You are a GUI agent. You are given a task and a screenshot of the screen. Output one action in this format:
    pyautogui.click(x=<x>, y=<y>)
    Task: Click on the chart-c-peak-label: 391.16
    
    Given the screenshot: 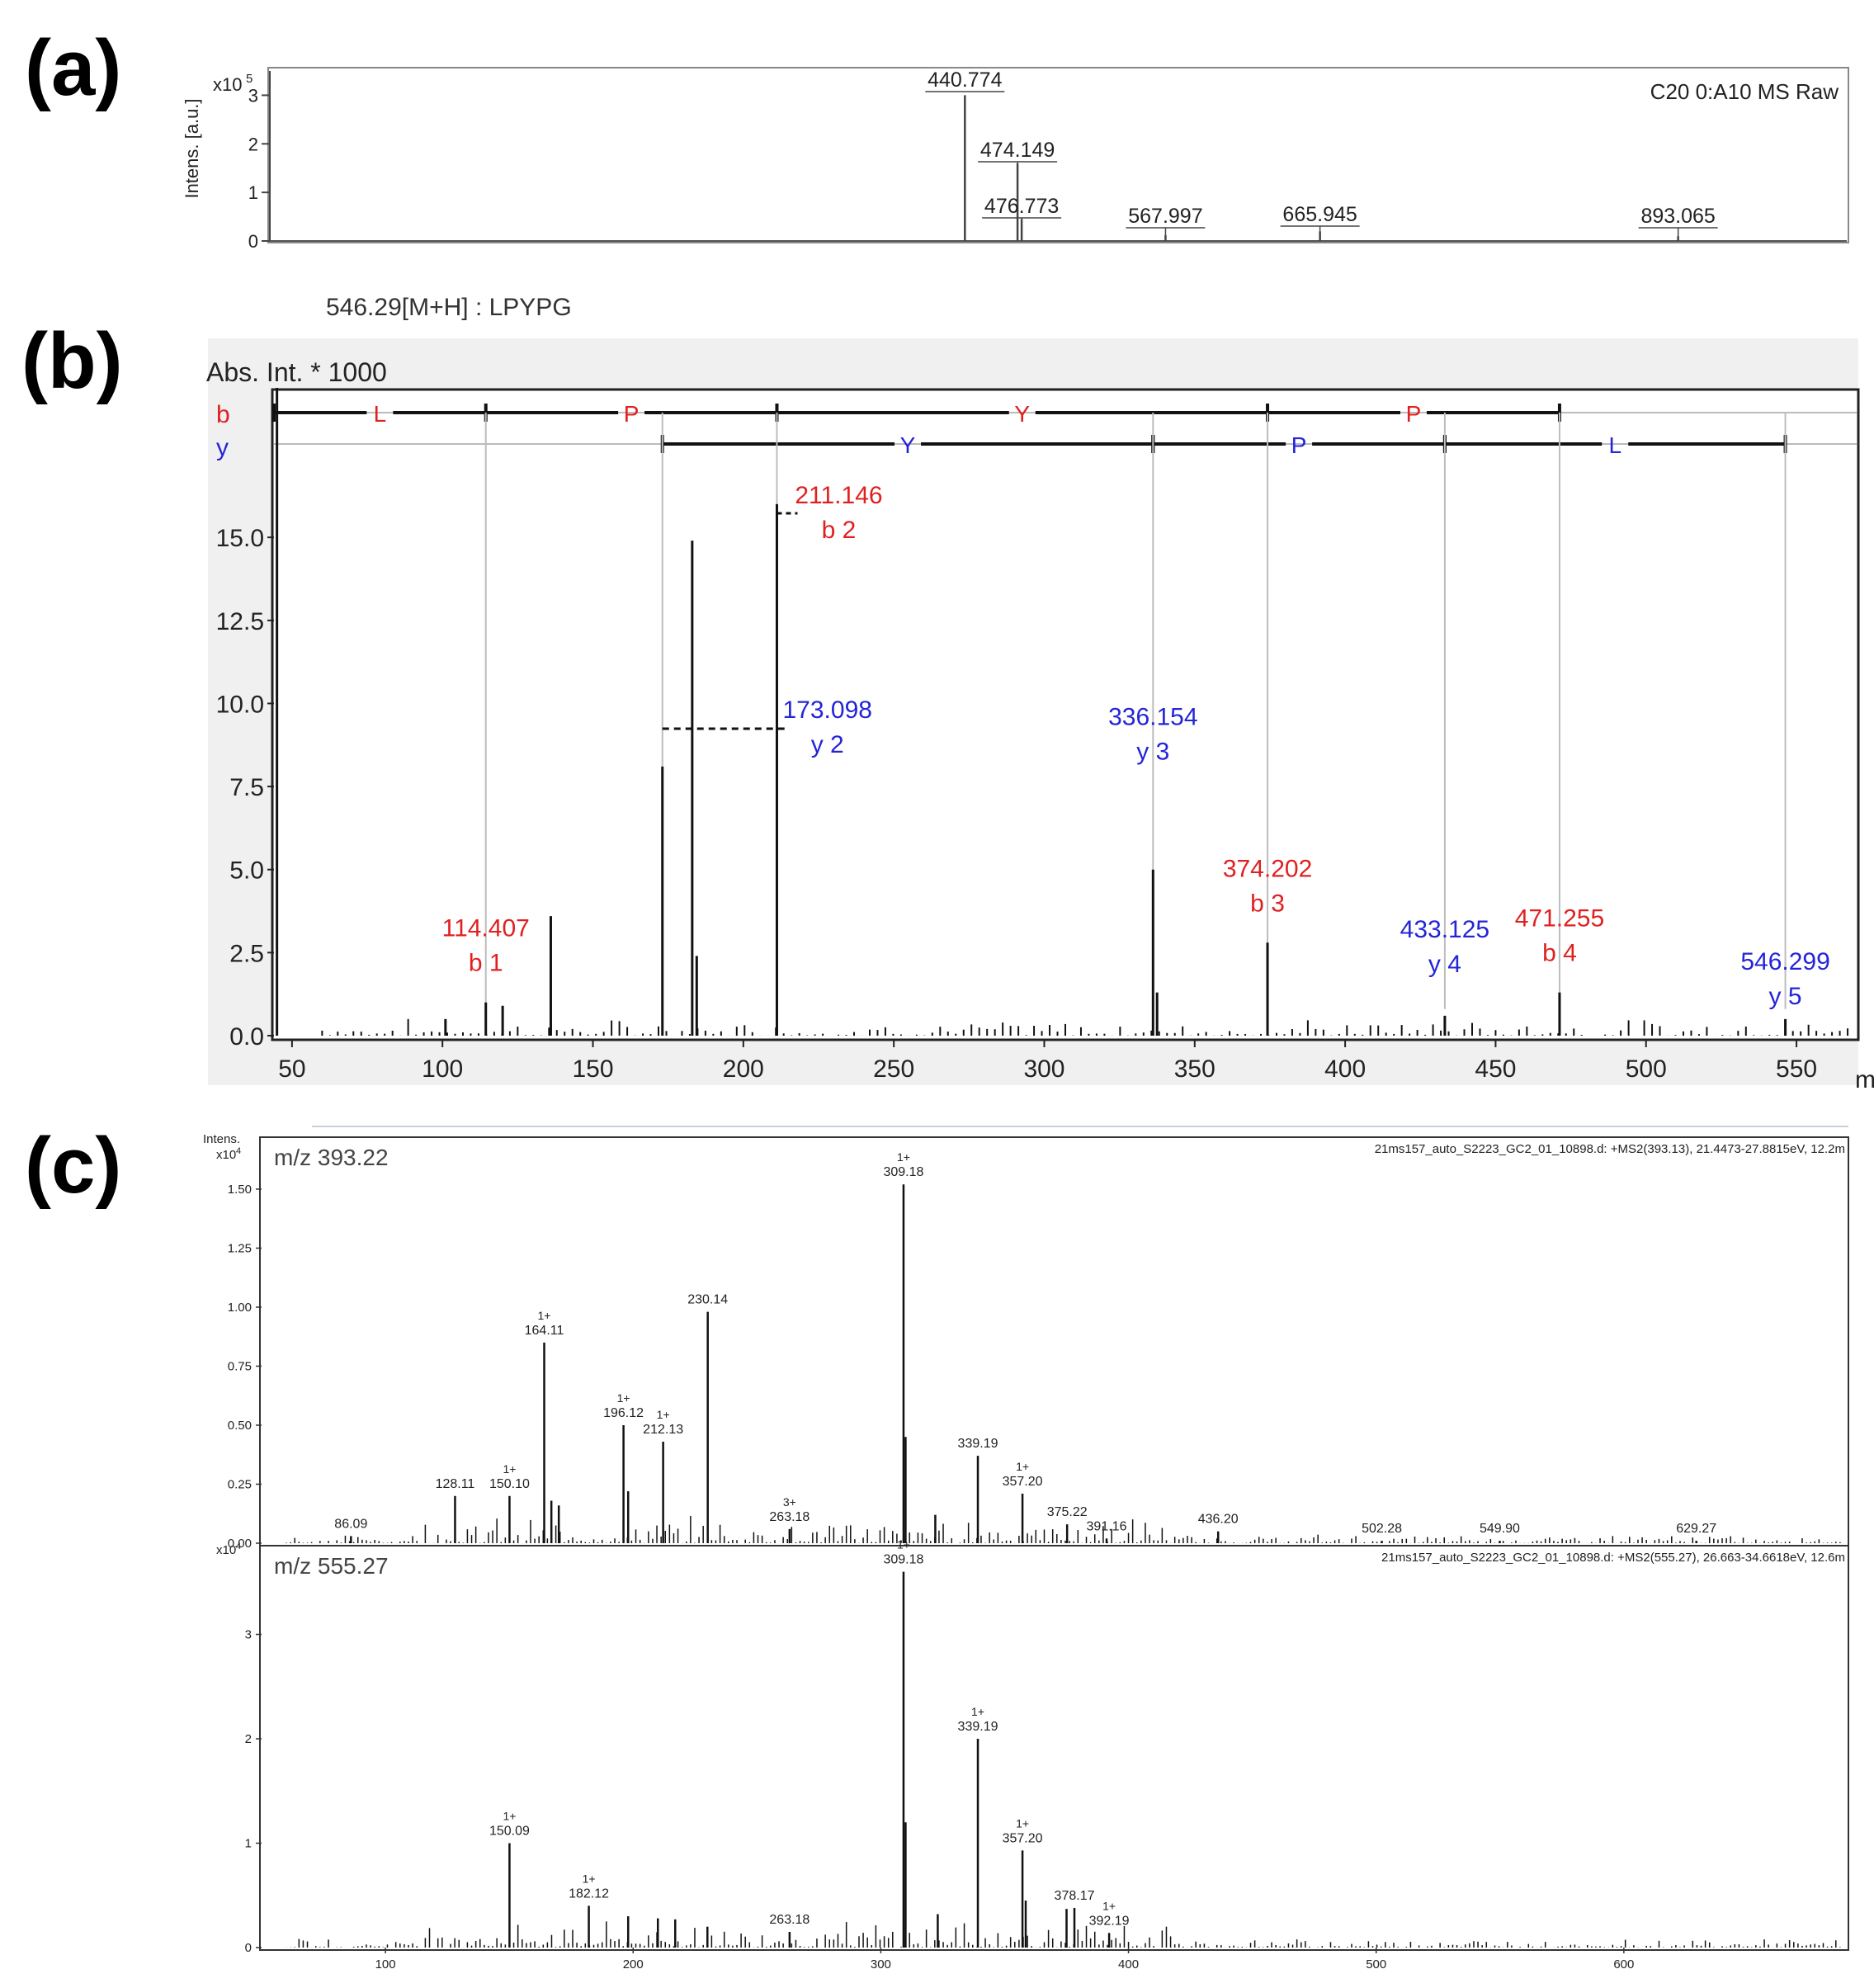 What is the action you would take?
    pyautogui.click(x=1107, y=1526)
    